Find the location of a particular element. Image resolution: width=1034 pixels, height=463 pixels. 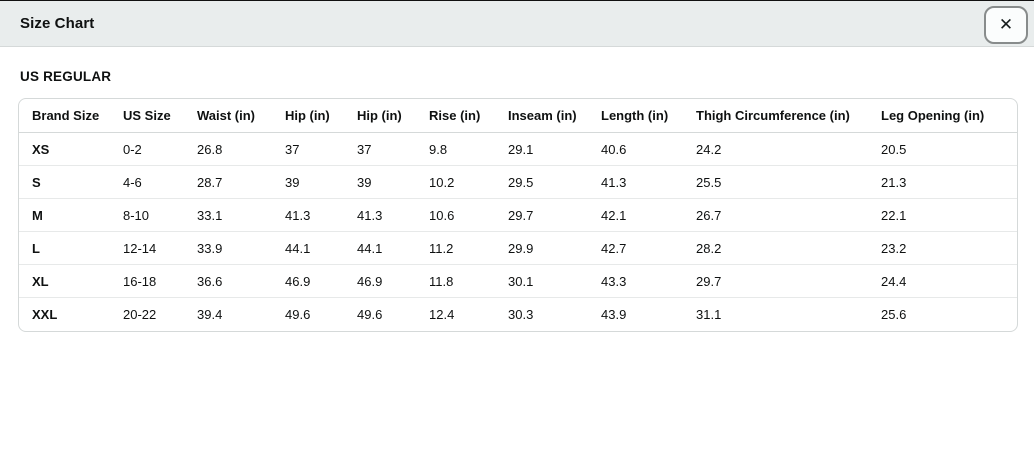

table-row: L 12-14 33.9 44.1 44.1 11.2 29.9 42.7 28.2 23.2 is located at coordinates (518, 248).